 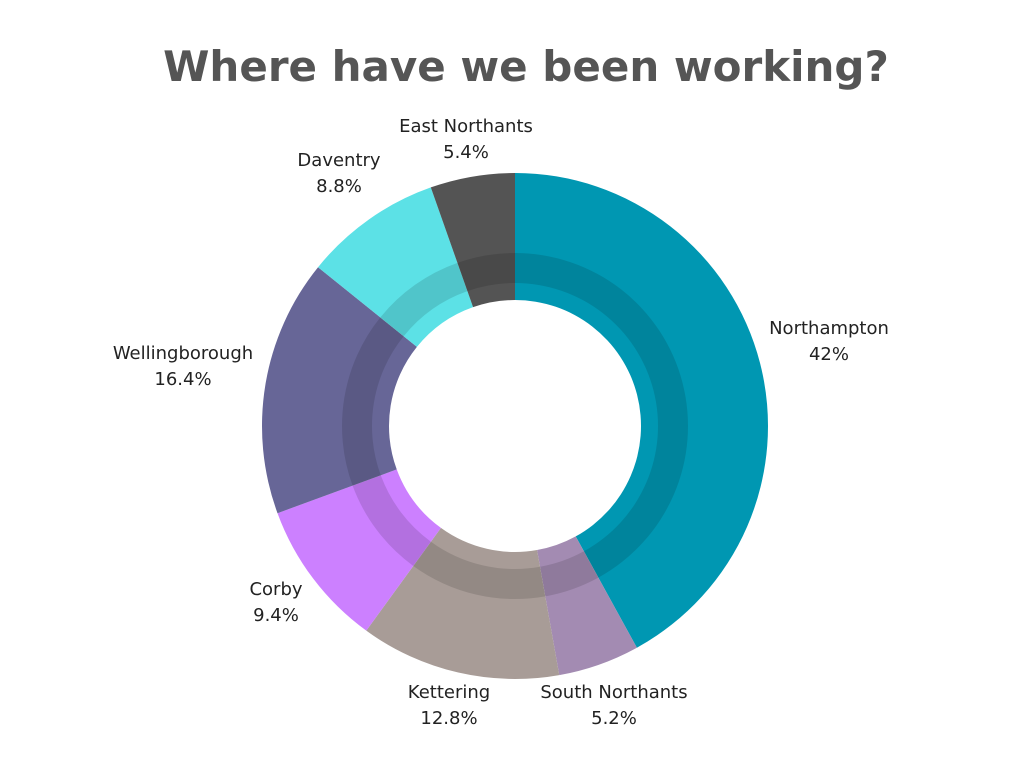 I want to click on value-label-northampton: 42%, so click(x=829, y=354).